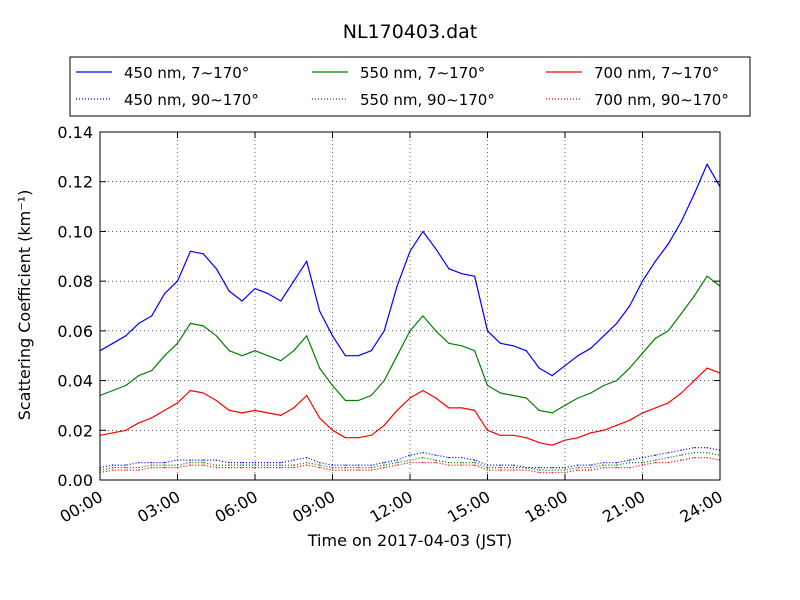 The image size is (800, 600). Describe the element at coordinates (81, 507) in the screenshot. I see `x-tick-label-0: 00:00` at that location.